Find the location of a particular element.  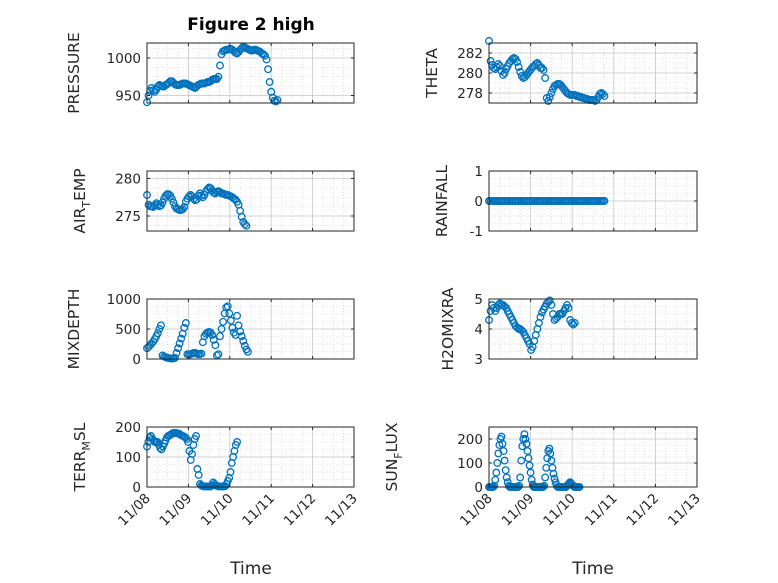

xtick-label: 11/12 is located at coordinates (642, 510).